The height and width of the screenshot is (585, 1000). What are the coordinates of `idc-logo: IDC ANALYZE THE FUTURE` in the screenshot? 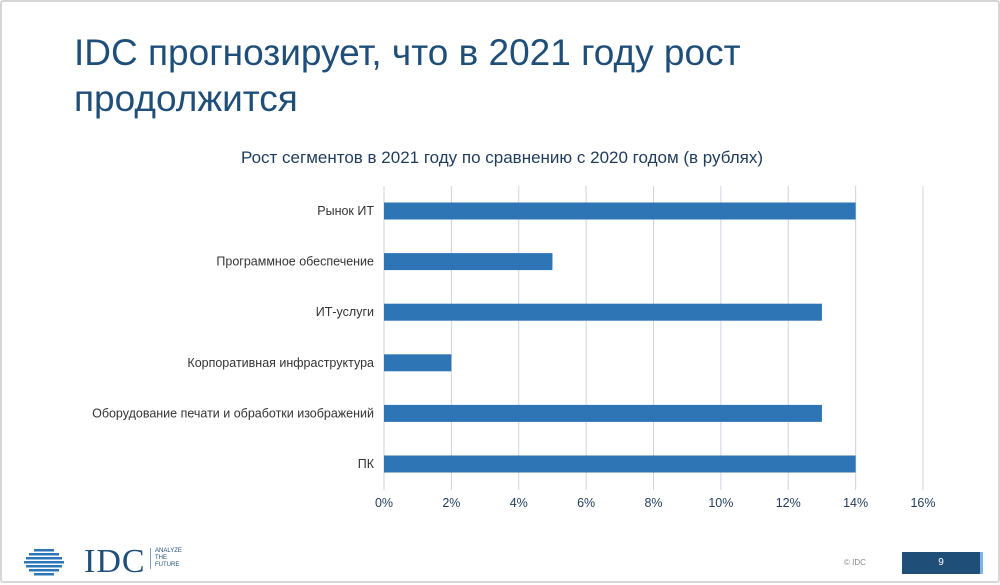 It's located at (109, 561).